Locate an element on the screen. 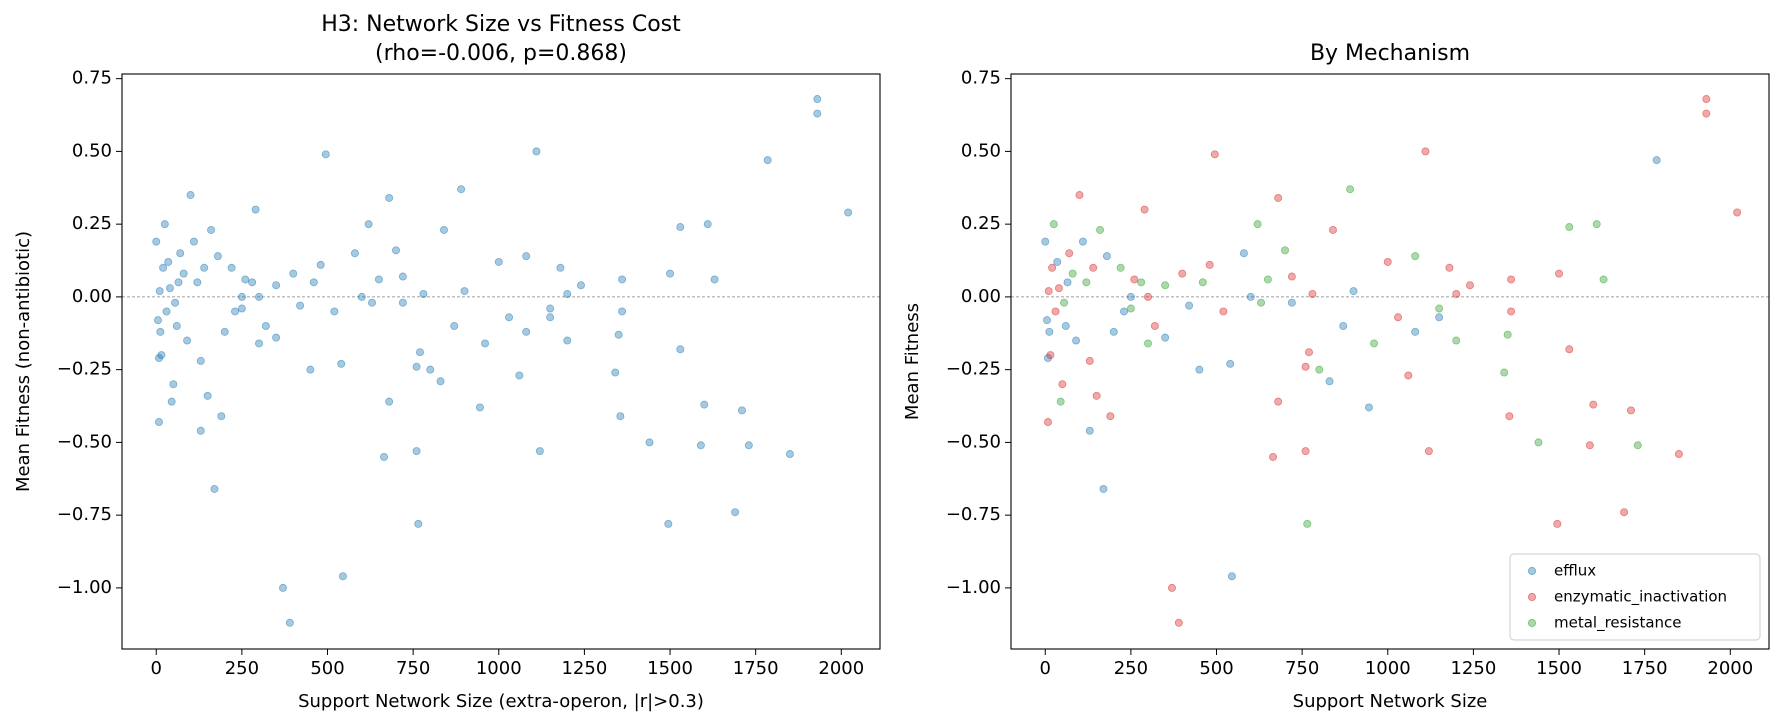 The height and width of the screenshot is (728, 1784). x-tick-label: 1250 is located at coordinates (584, 668).